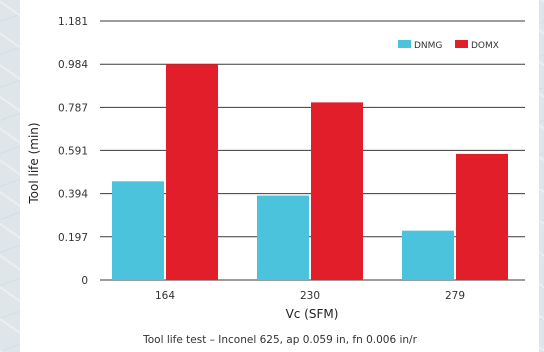 The width and height of the screenshot is (544, 352). What do you see at coordinates (34, 163) in the screenshot?
I see `y-axis-label: Tool life (min)` at bounding box center [34, 163].